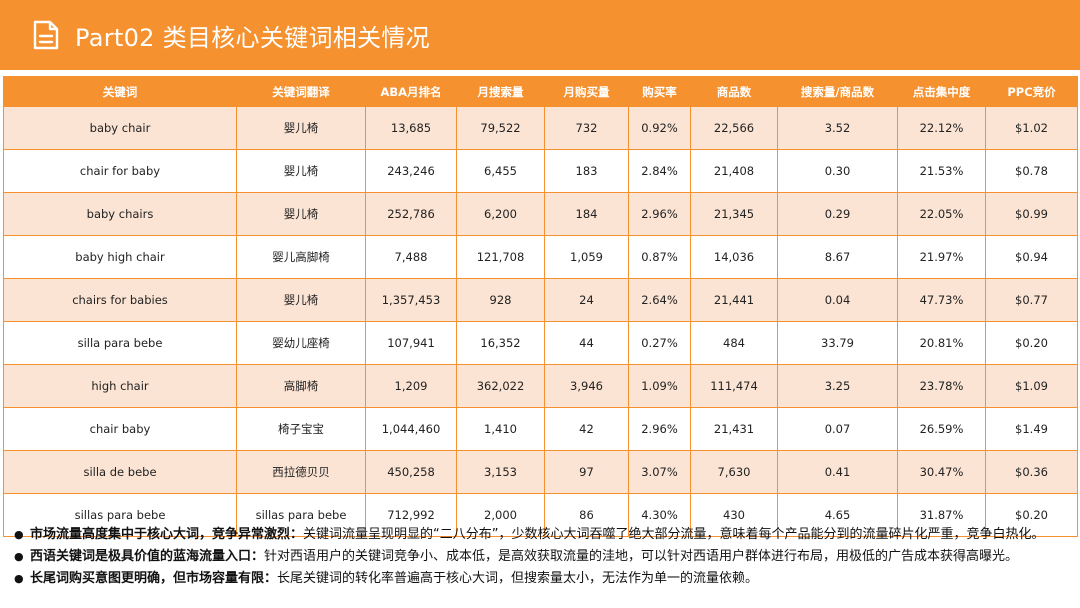  Describe the element at coordinates (500, 343) in the screenshot. I see `table-cell: 16,352` at that location.